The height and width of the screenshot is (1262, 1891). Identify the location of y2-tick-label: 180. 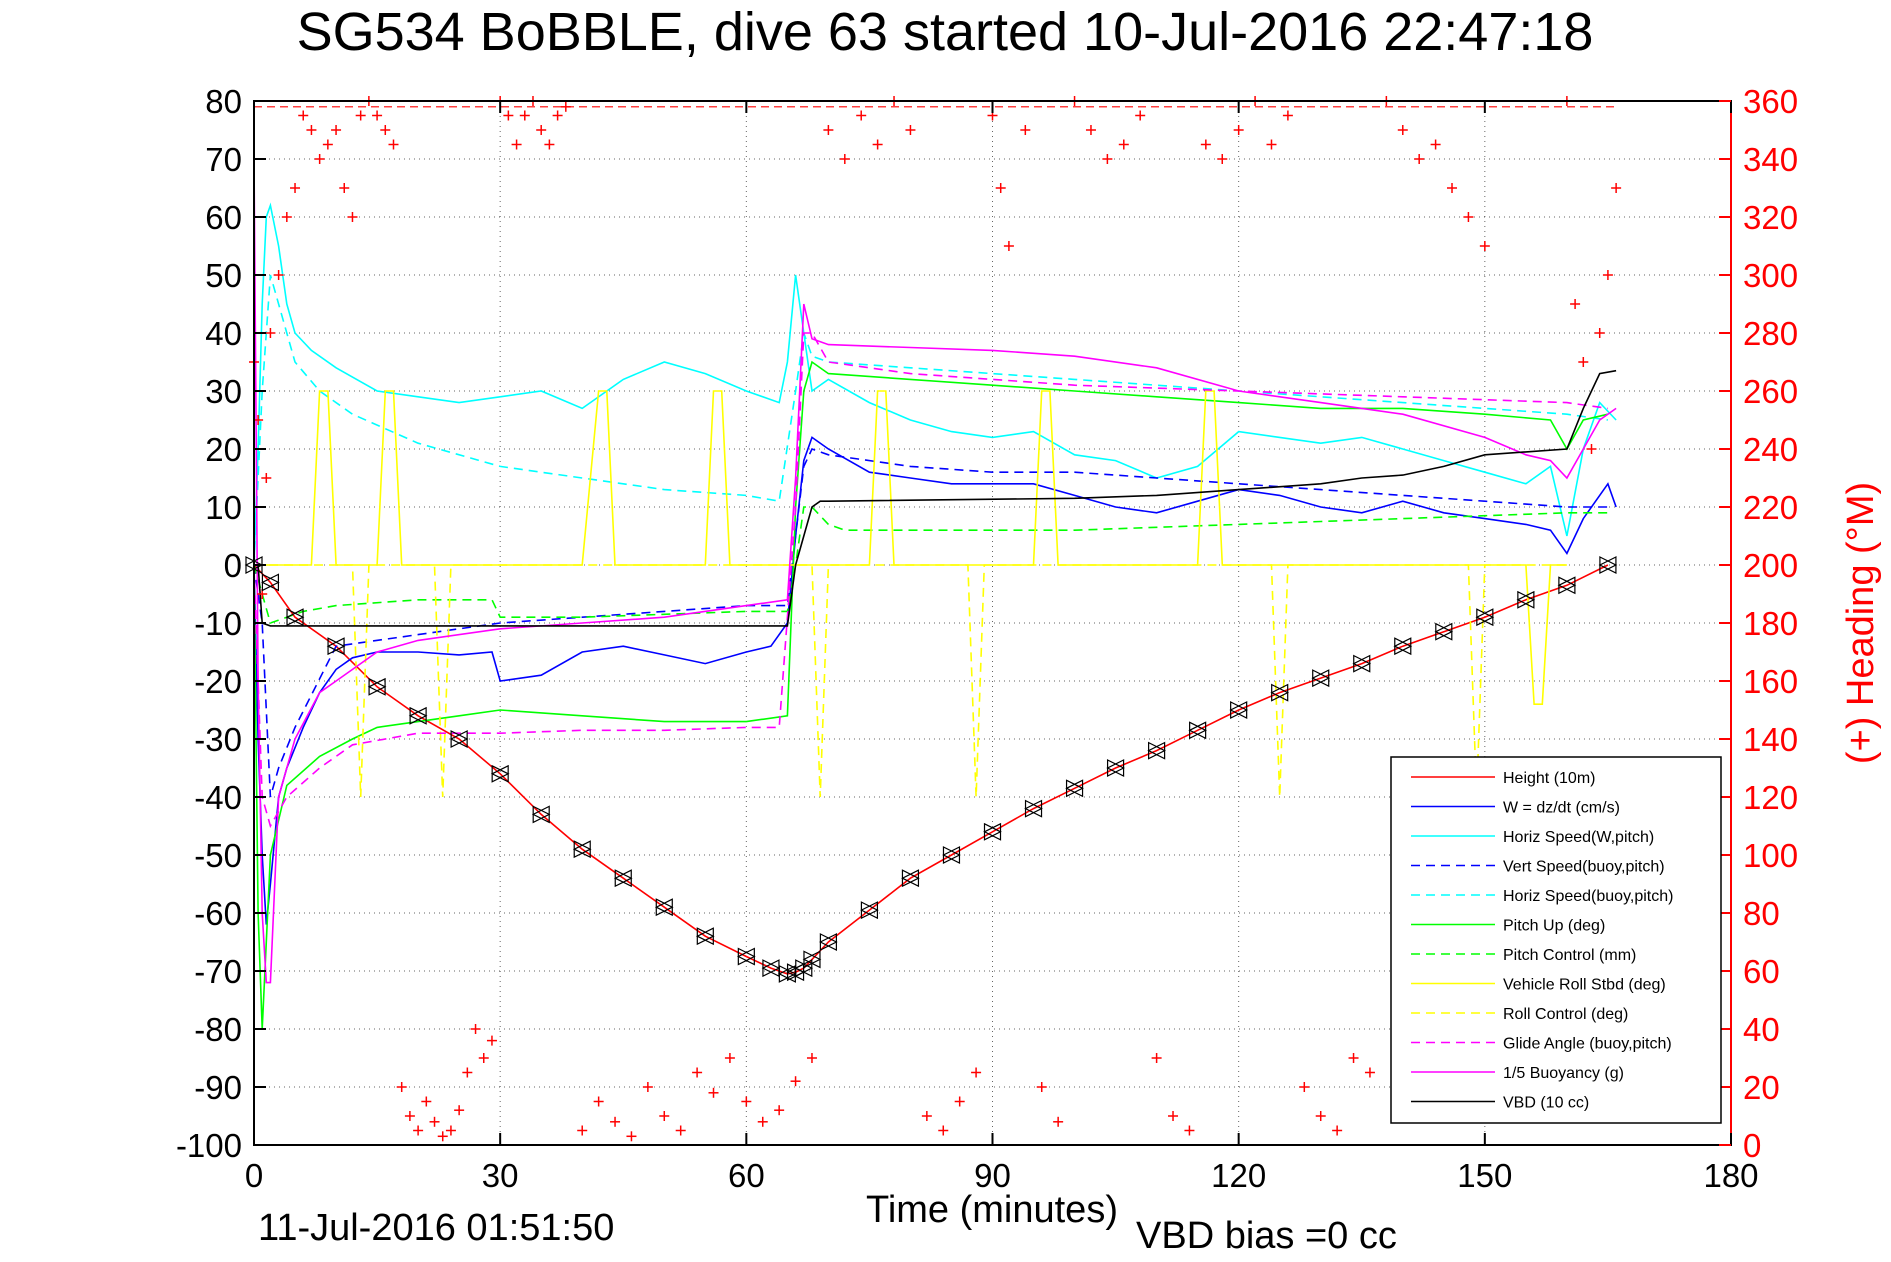
(1770, 623).